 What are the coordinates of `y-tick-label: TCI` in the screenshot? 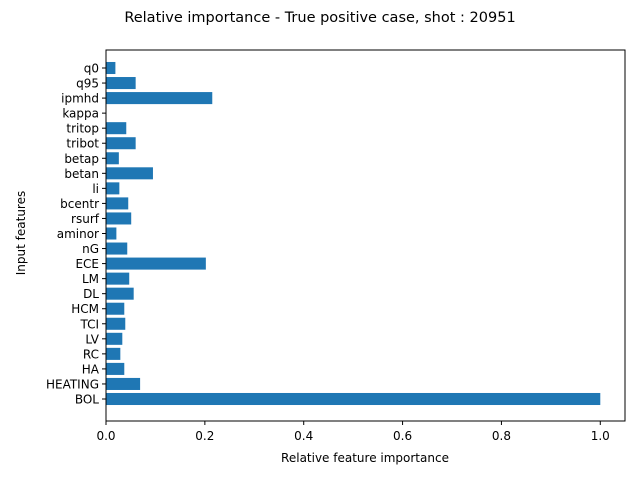 It's located at (89, 324).